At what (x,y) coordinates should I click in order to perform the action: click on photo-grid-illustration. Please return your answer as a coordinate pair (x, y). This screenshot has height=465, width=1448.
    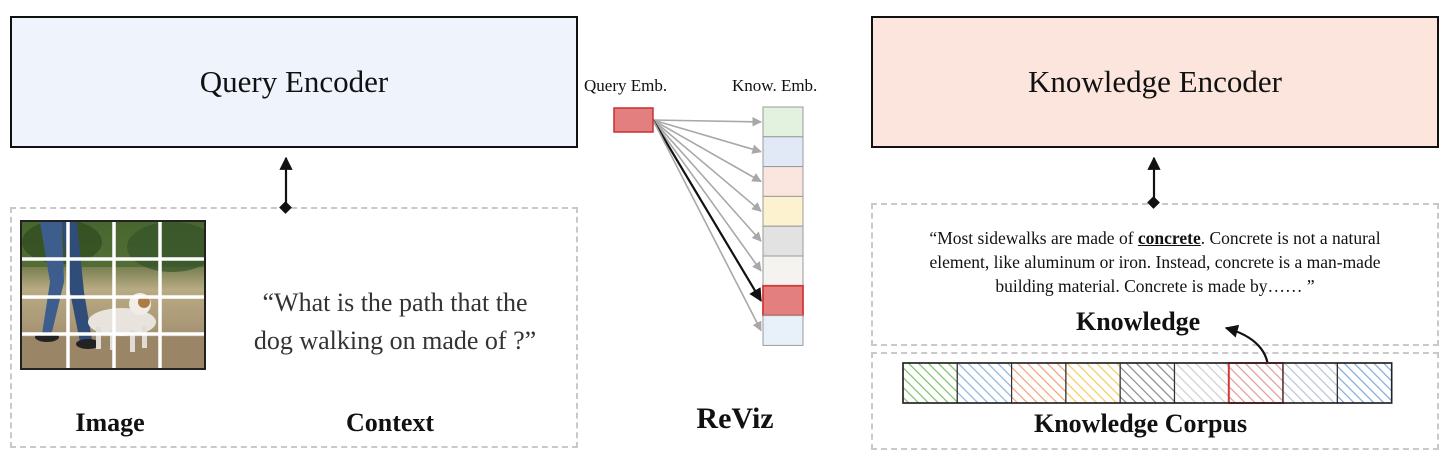
    Looking at the image, I should click on (113, 295).